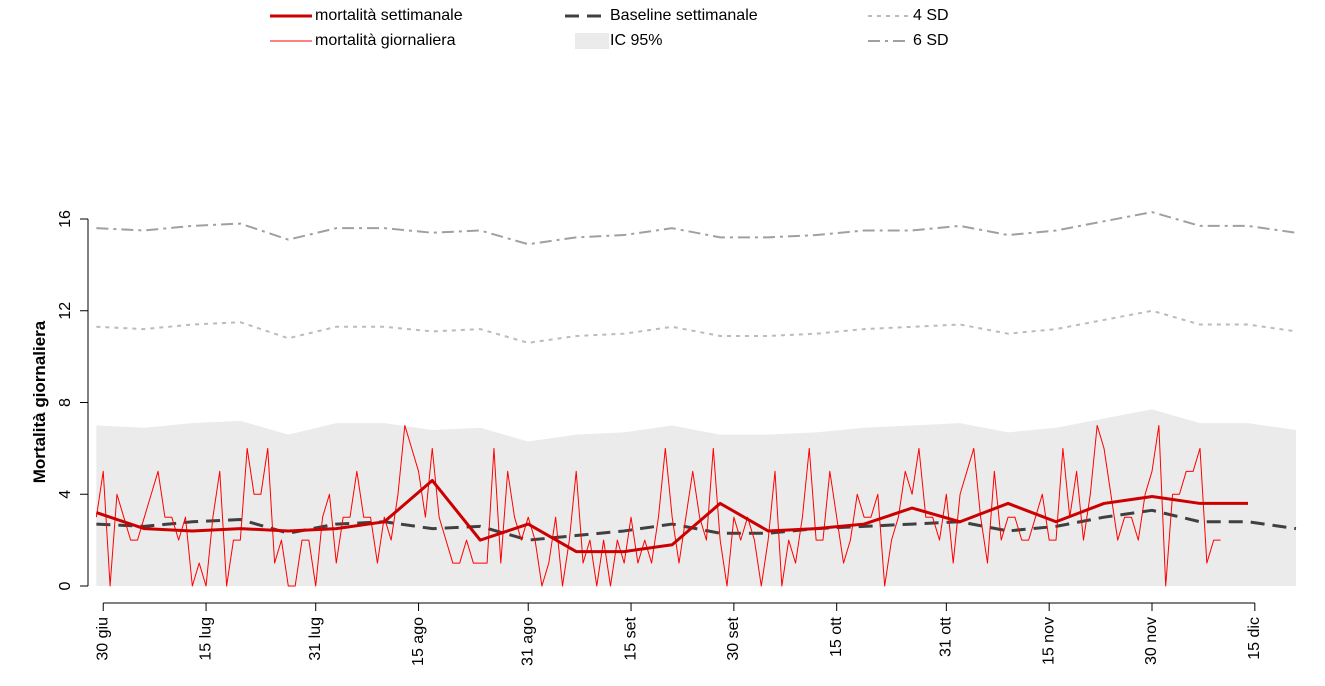 The height and width of the screenshot is (686, 1325). What do you see at coordinates (1151, 641) in the screenshot?
I see `x-tick-label: 30 nov` at bounding box center [1151, 641].